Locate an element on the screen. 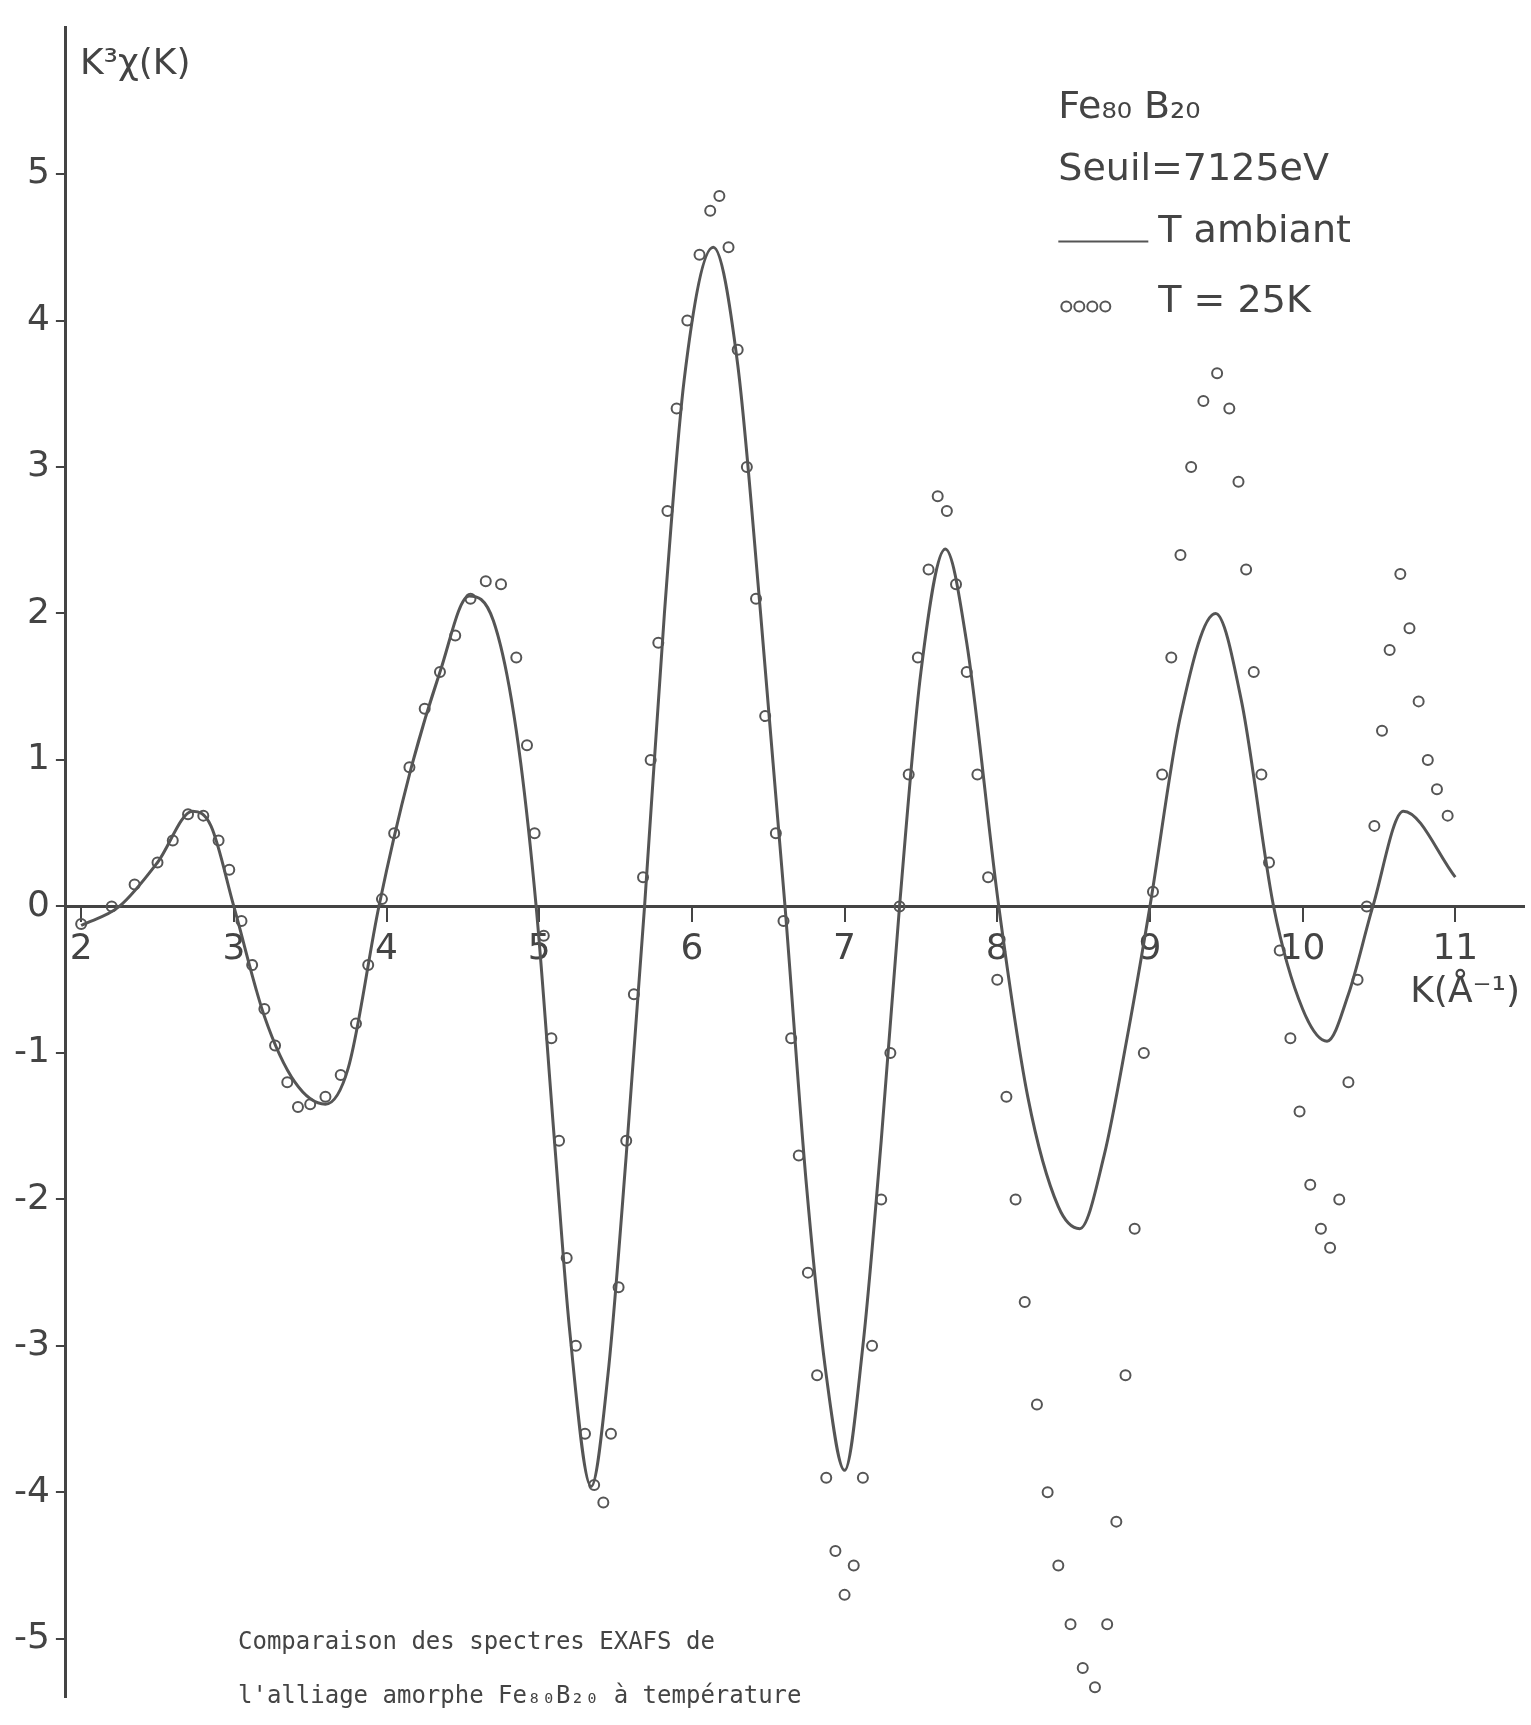  y-tick-label: -5 is located at coordinates (31, 1636).